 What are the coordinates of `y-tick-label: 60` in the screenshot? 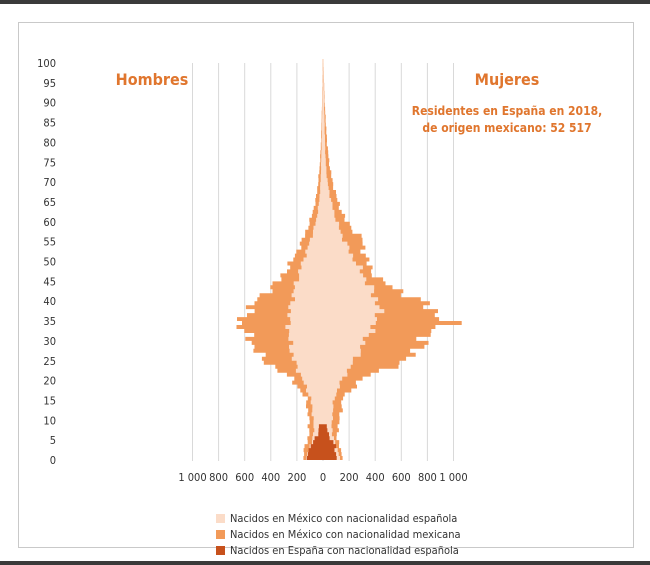 It's located at (49, 222).